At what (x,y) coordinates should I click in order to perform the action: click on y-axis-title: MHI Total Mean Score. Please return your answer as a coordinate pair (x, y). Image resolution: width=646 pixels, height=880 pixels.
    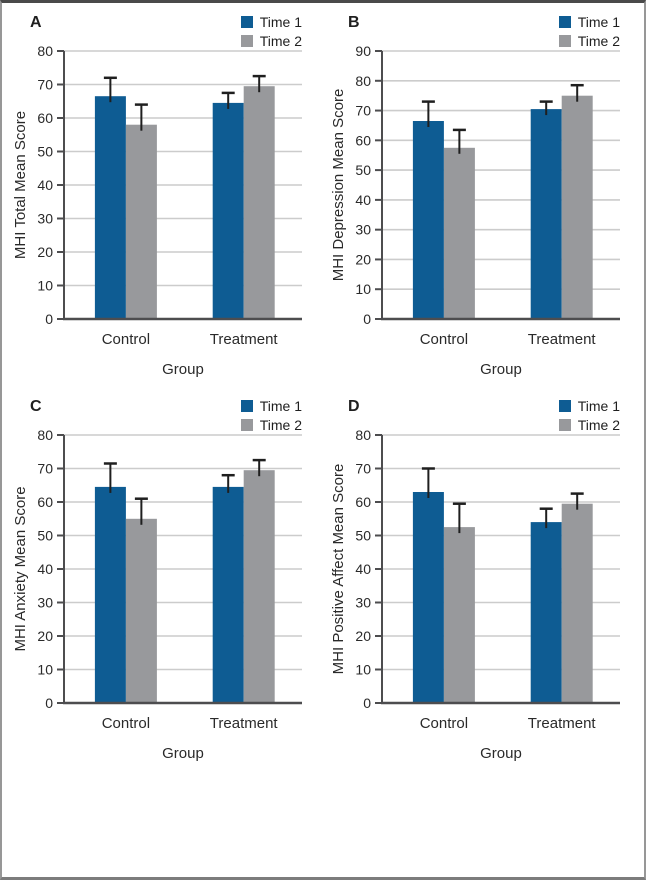
    Looking at the image, I should click on (20, 185).